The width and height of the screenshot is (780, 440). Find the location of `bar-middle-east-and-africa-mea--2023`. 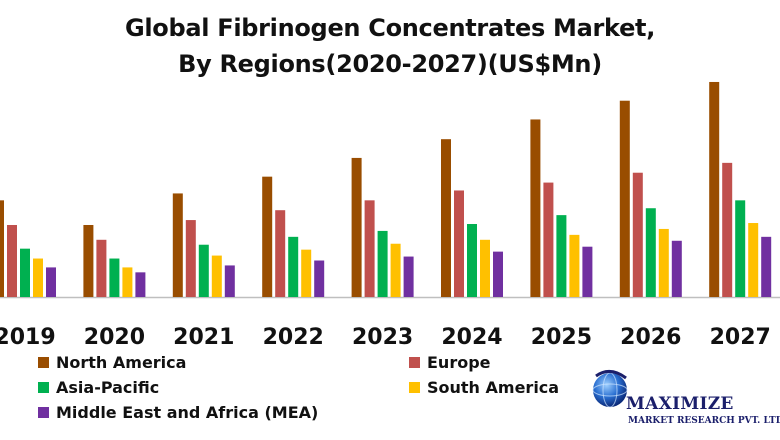

bar-middle-east-and-africa-mea--2023 is located at coordinates (408, 276).